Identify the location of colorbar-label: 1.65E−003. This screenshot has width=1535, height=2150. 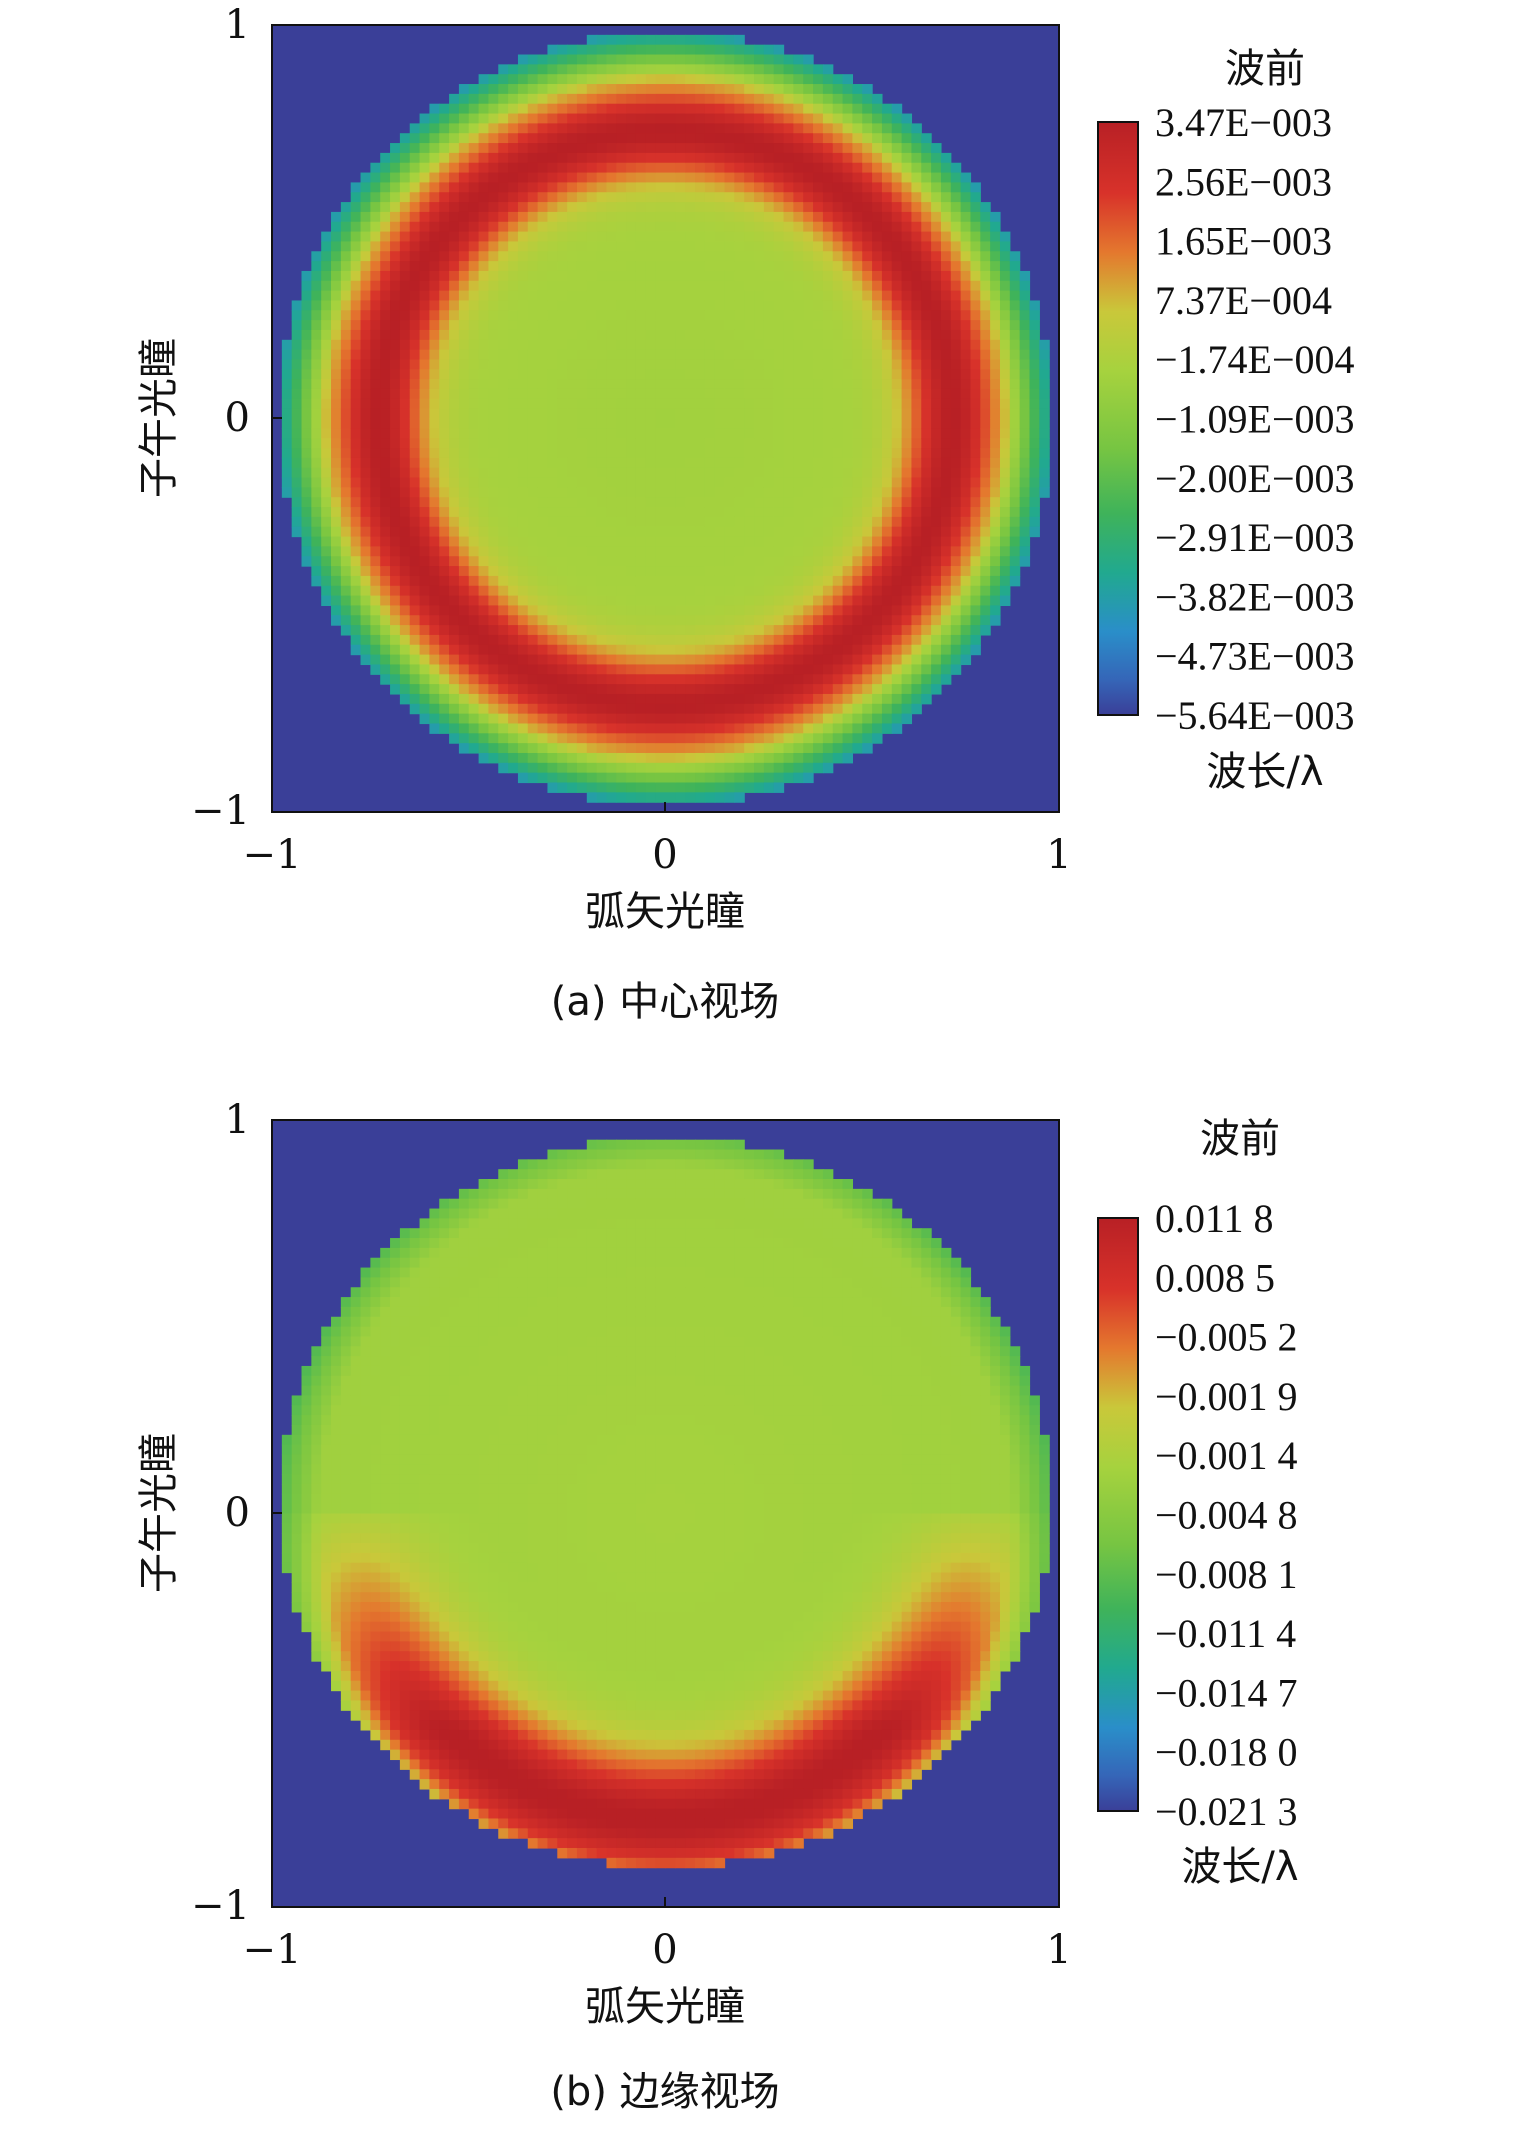
(1243, 241).